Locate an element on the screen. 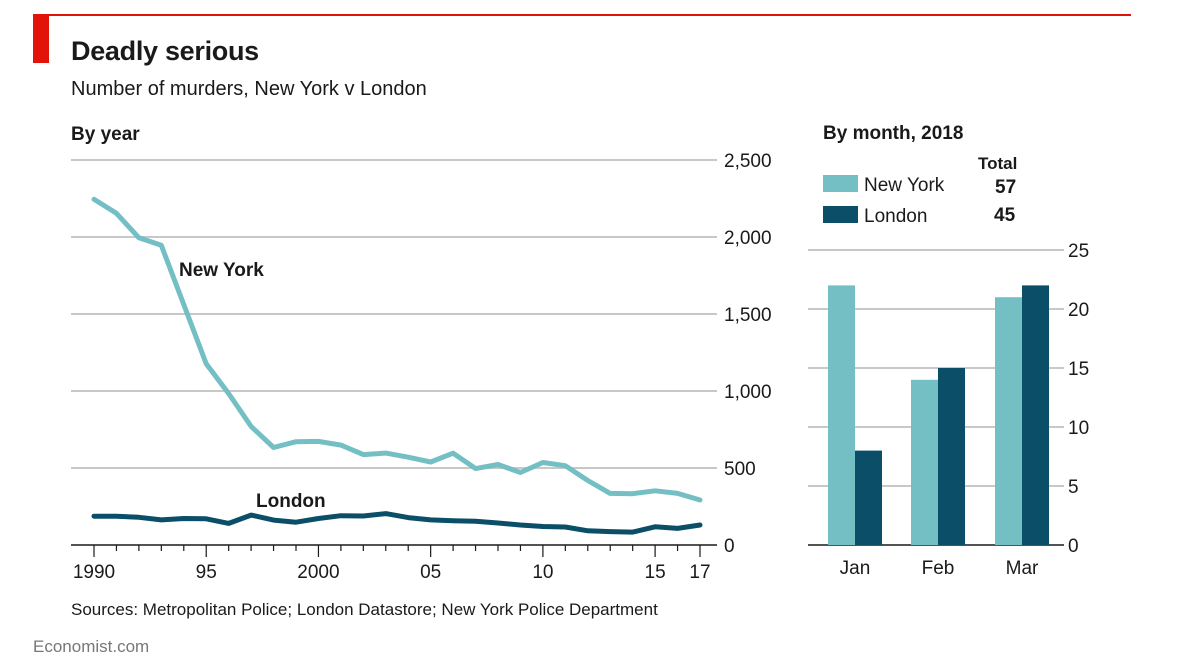 Image resolution: width=1200 pixels, height=670 pixels. yearly-x-axis: 1990 95 2000 05 10 15 17 is located at coordinates (394, 563).